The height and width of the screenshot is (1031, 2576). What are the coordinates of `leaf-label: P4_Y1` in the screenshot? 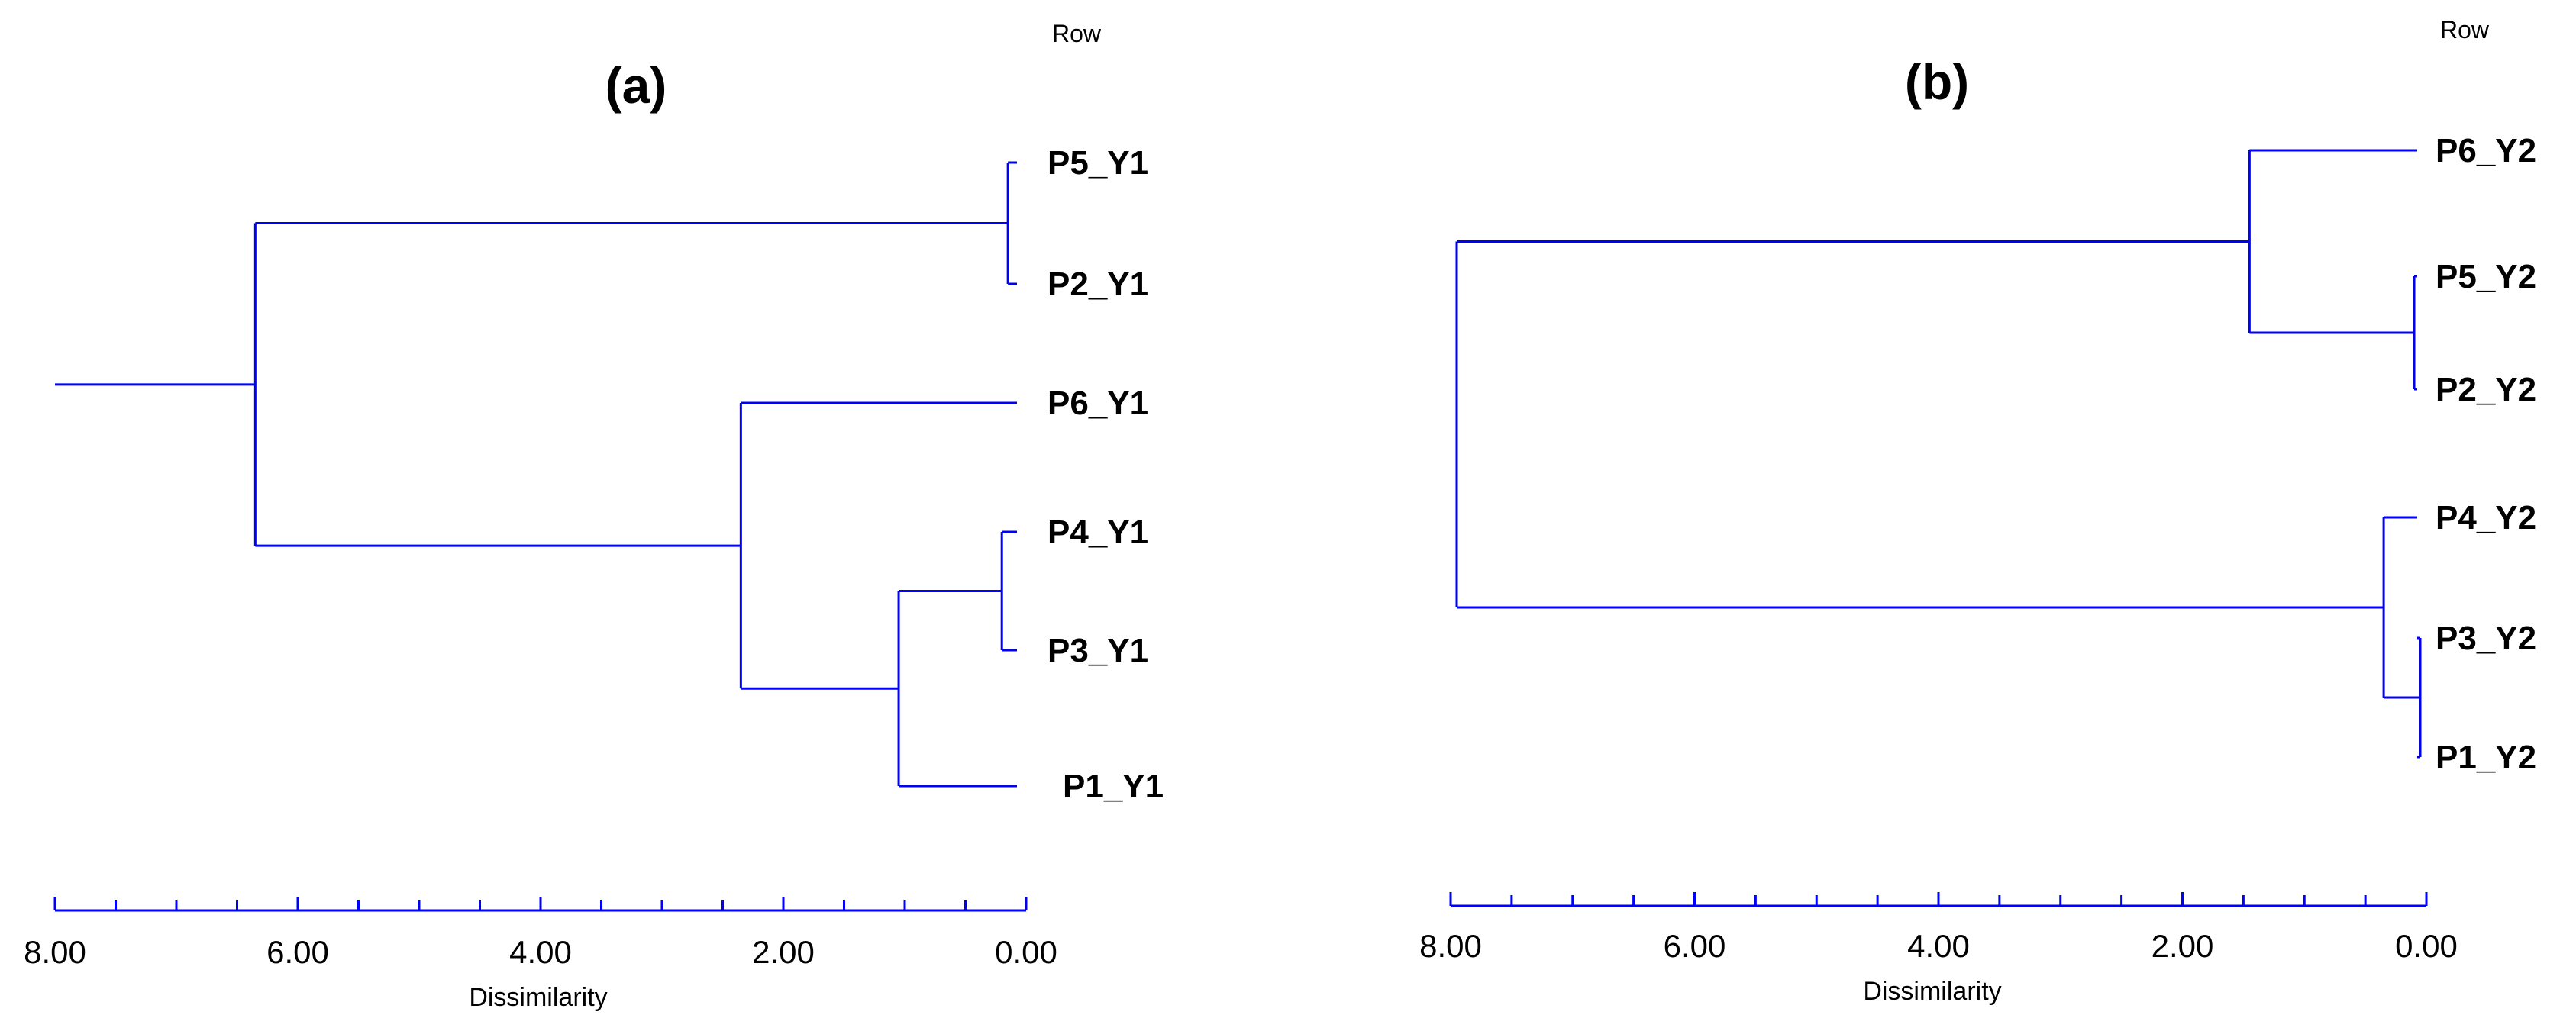 It's located at (1098, 532).